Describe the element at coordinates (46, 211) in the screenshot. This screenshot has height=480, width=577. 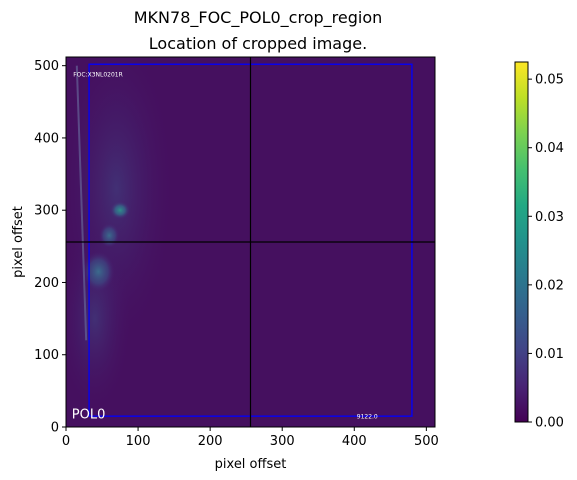
I see `y-tick-label: 300` at that location.